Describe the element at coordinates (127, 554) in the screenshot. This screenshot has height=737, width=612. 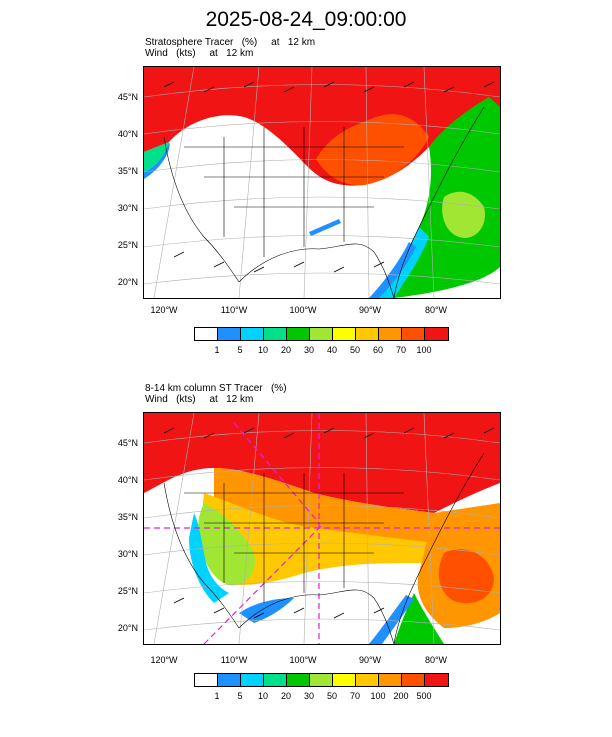
I see `panel2-lat-label: 30°N` at that location.